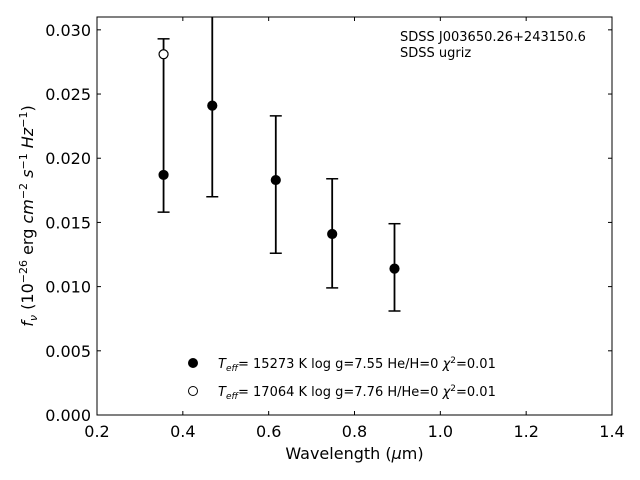 The image size is (640, 480). I want to click on y-tick-label: 0.015, so click(68, 222).